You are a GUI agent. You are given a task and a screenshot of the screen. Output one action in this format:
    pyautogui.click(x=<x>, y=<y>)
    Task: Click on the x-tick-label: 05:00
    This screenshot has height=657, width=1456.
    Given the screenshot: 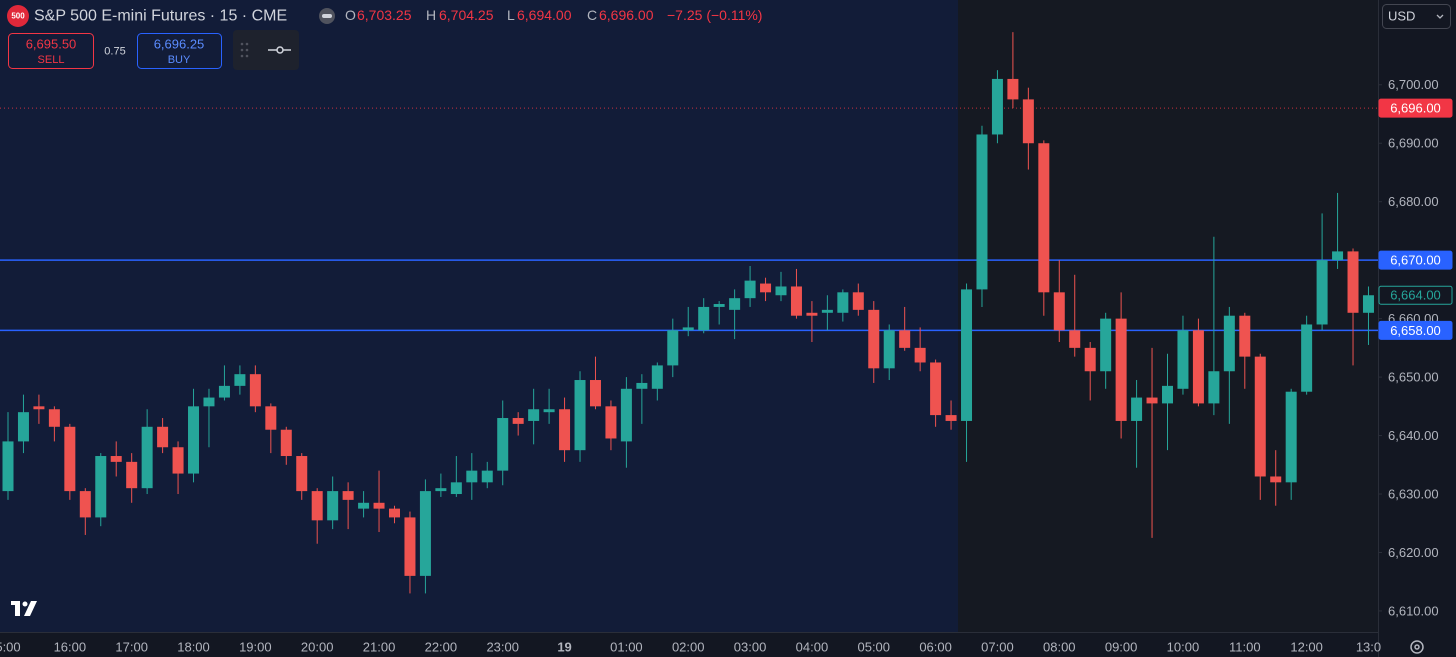 What is the action you would take?
    pyautogui.click(x=873, y=646)
    